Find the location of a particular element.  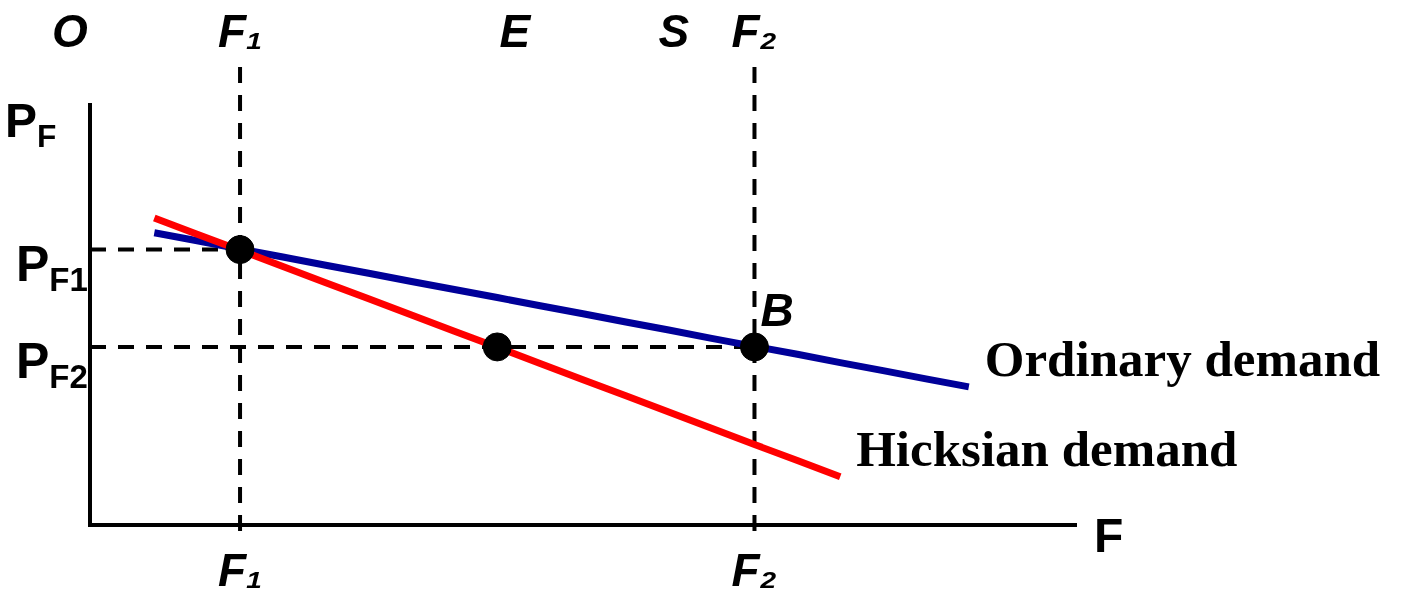

ref-line-label: P$_{F1}$ is located at coordinates (52, 266).